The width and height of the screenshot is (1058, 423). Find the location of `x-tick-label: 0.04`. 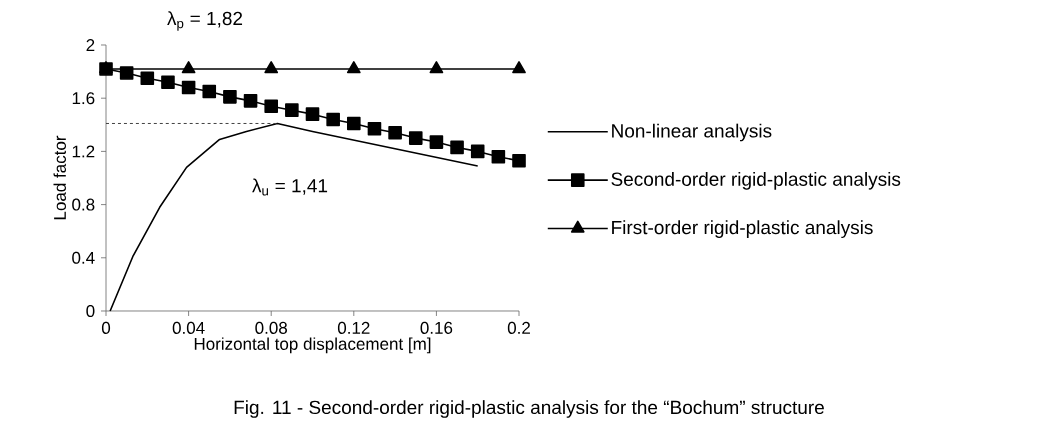

x-tick-label: 0.04 is located at coordinates (188, 327).